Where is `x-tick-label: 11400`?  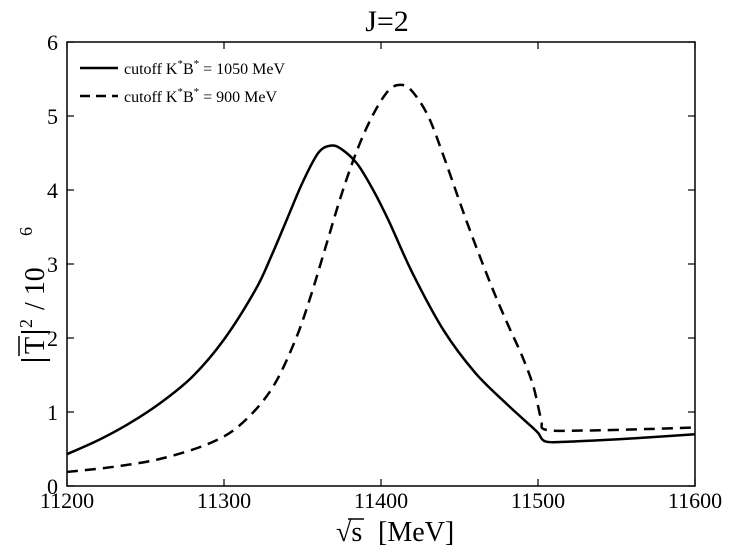 x-tick-label: 11400 is located at coordinates (381, 500).